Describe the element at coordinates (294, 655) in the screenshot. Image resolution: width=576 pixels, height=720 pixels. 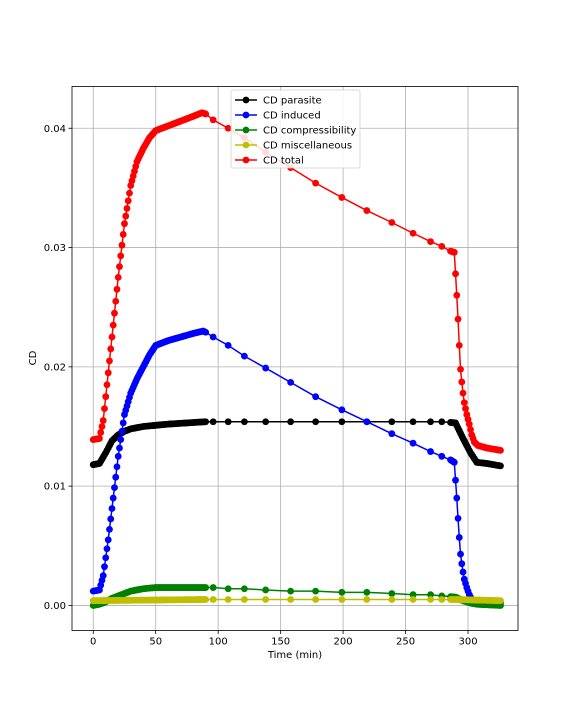
I see `x-axis-label: Time (min)` at that location.